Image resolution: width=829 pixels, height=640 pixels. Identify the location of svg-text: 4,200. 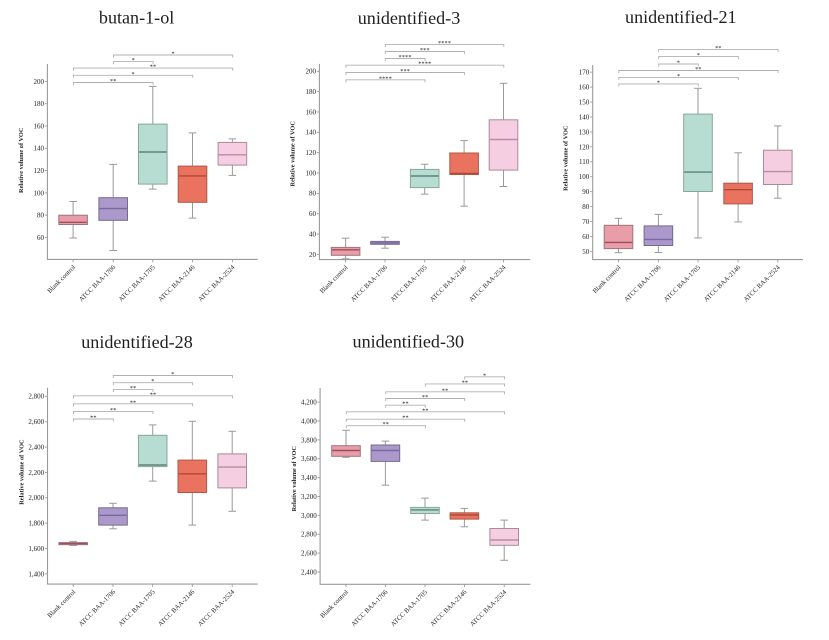
(309, 403).